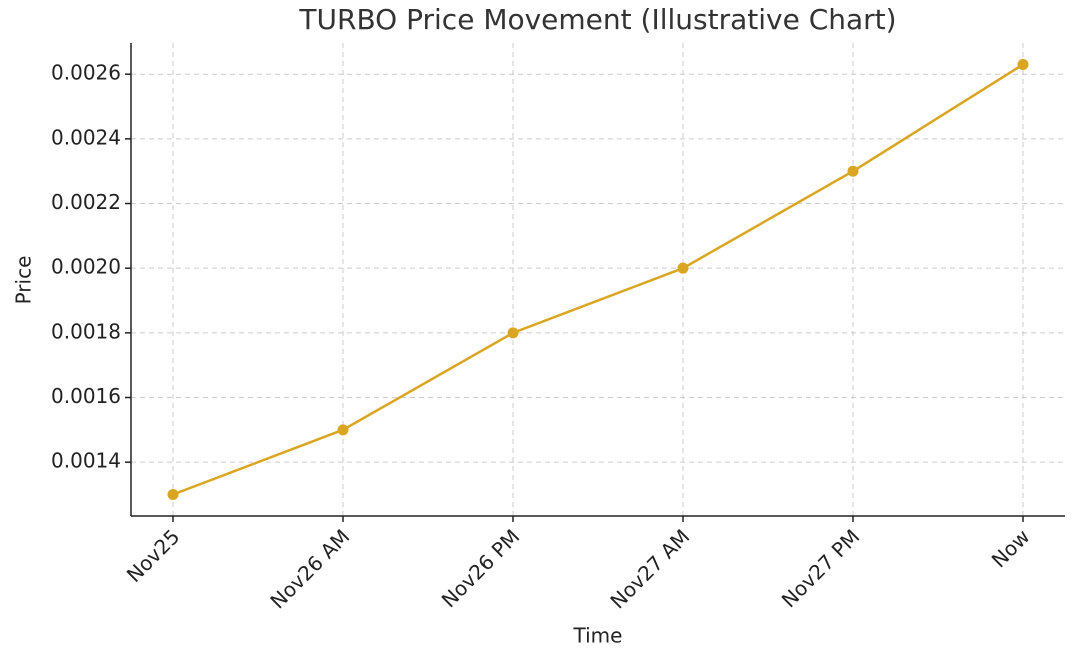  Describe the element at coordinates (1011, 548) in the screenshot. I see `x-tick-label: Now` at that location.